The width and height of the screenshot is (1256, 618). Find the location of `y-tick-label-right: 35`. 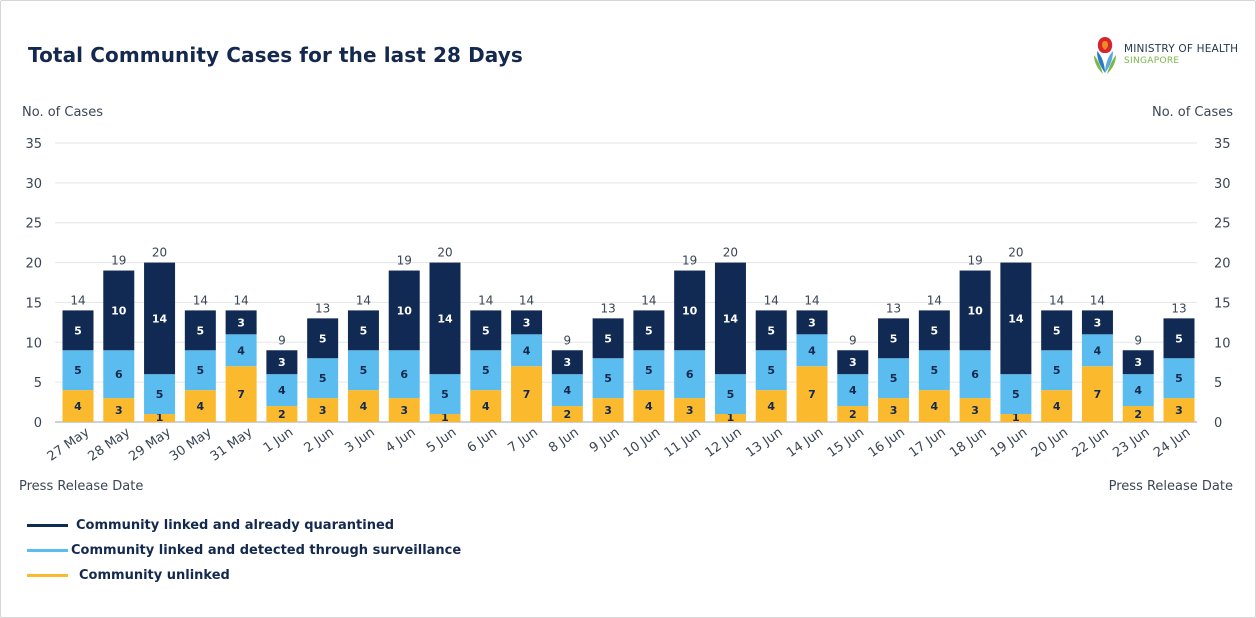

y-tick-label-right: 35 is located at coordinates (1222, 144).